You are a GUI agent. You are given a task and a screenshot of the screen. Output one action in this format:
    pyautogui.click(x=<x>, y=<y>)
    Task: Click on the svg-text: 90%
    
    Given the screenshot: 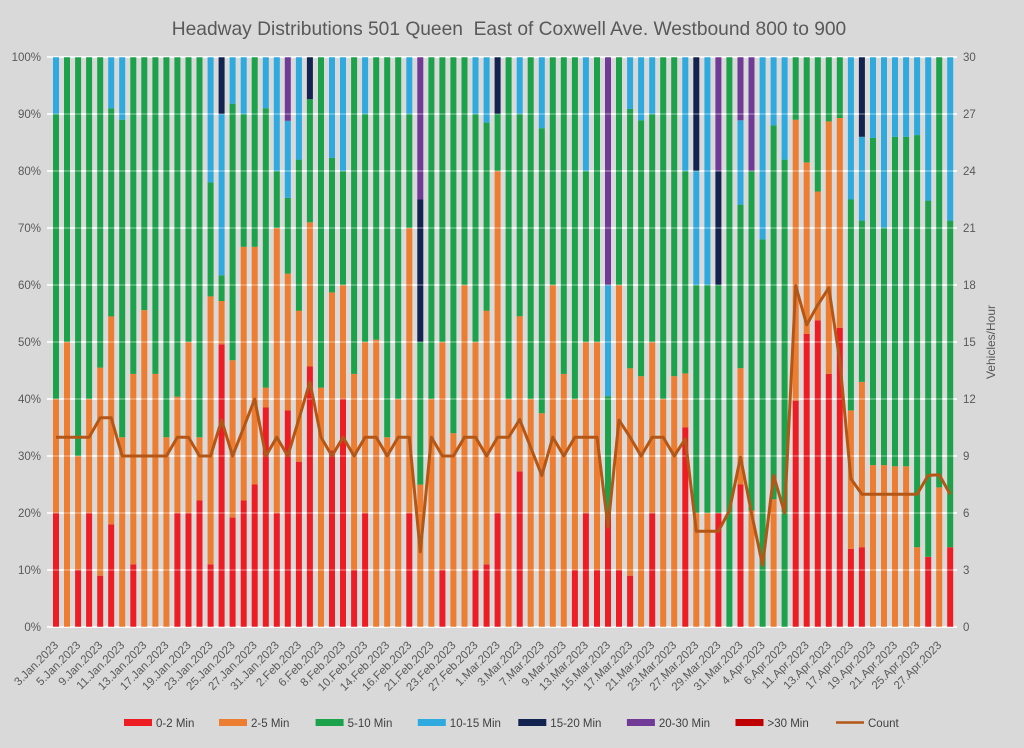 What is the action you would take?
    pyautogui.click(x=29, y=115)
    